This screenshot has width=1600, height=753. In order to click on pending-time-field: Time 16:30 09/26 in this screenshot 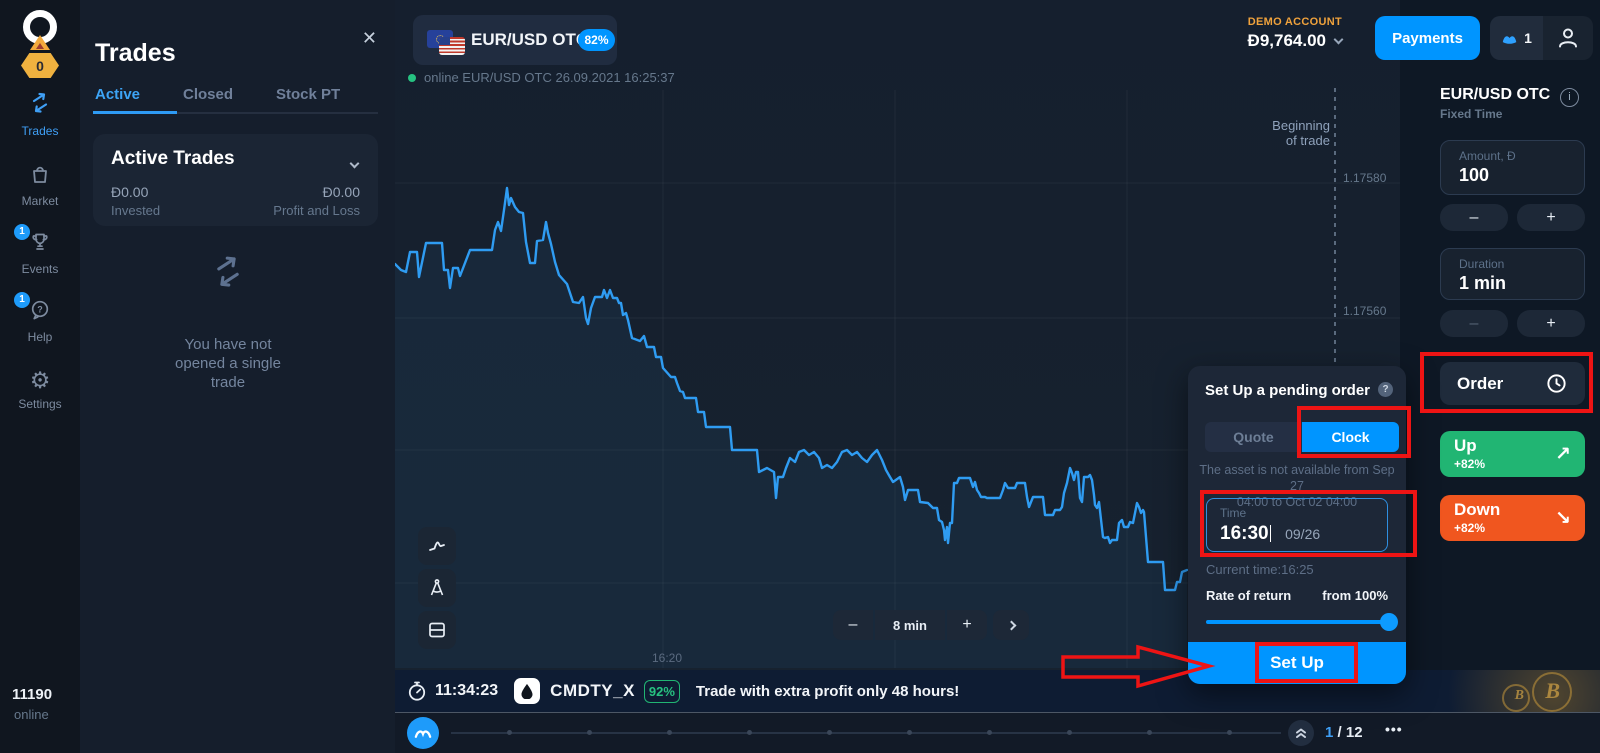, I will do `click(1297, 525)`.